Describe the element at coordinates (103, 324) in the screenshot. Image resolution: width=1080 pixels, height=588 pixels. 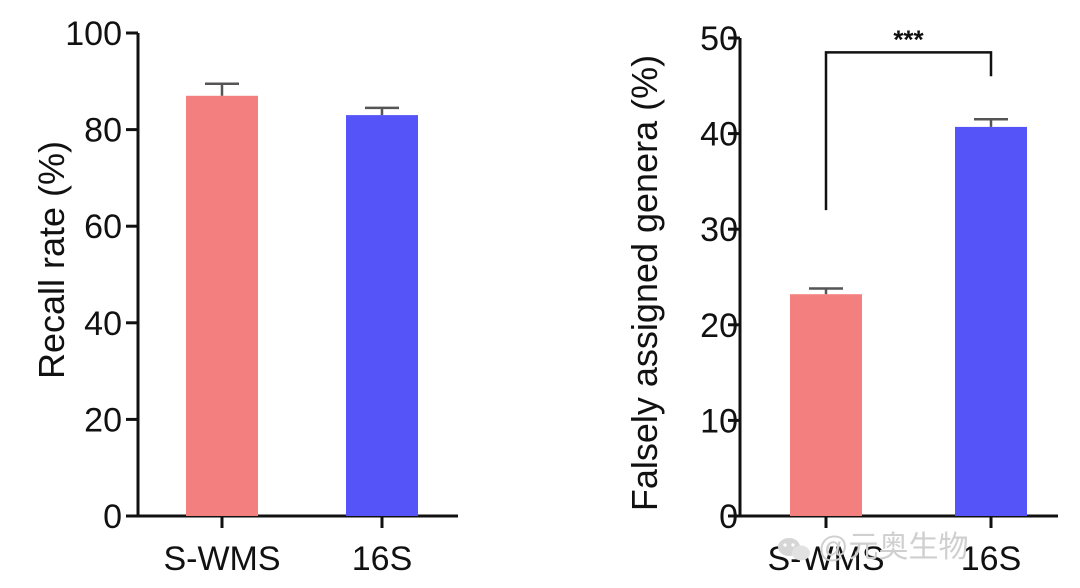
I see `recall-y-tick-label: 40` at that location.